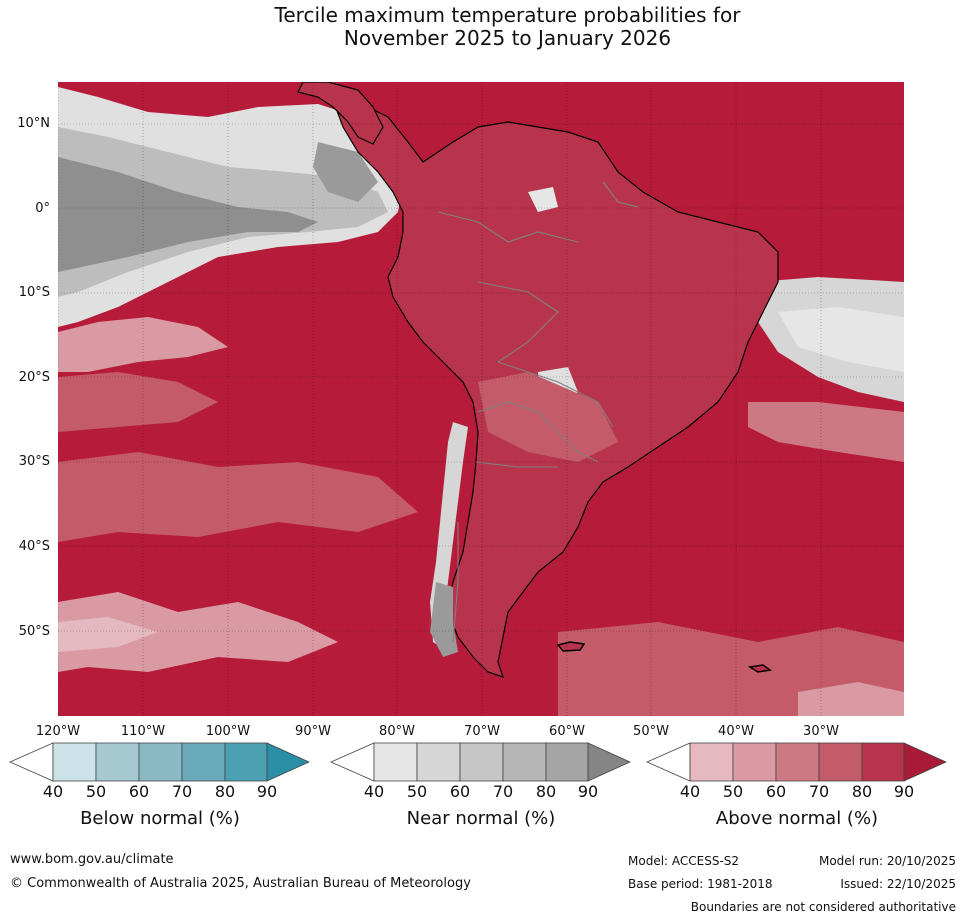 The width and height of the screenshot is (965, 919). Describe the element at coordinates (42, 208) in the screenshot. I see `lat-label-0: 0°` at that location.